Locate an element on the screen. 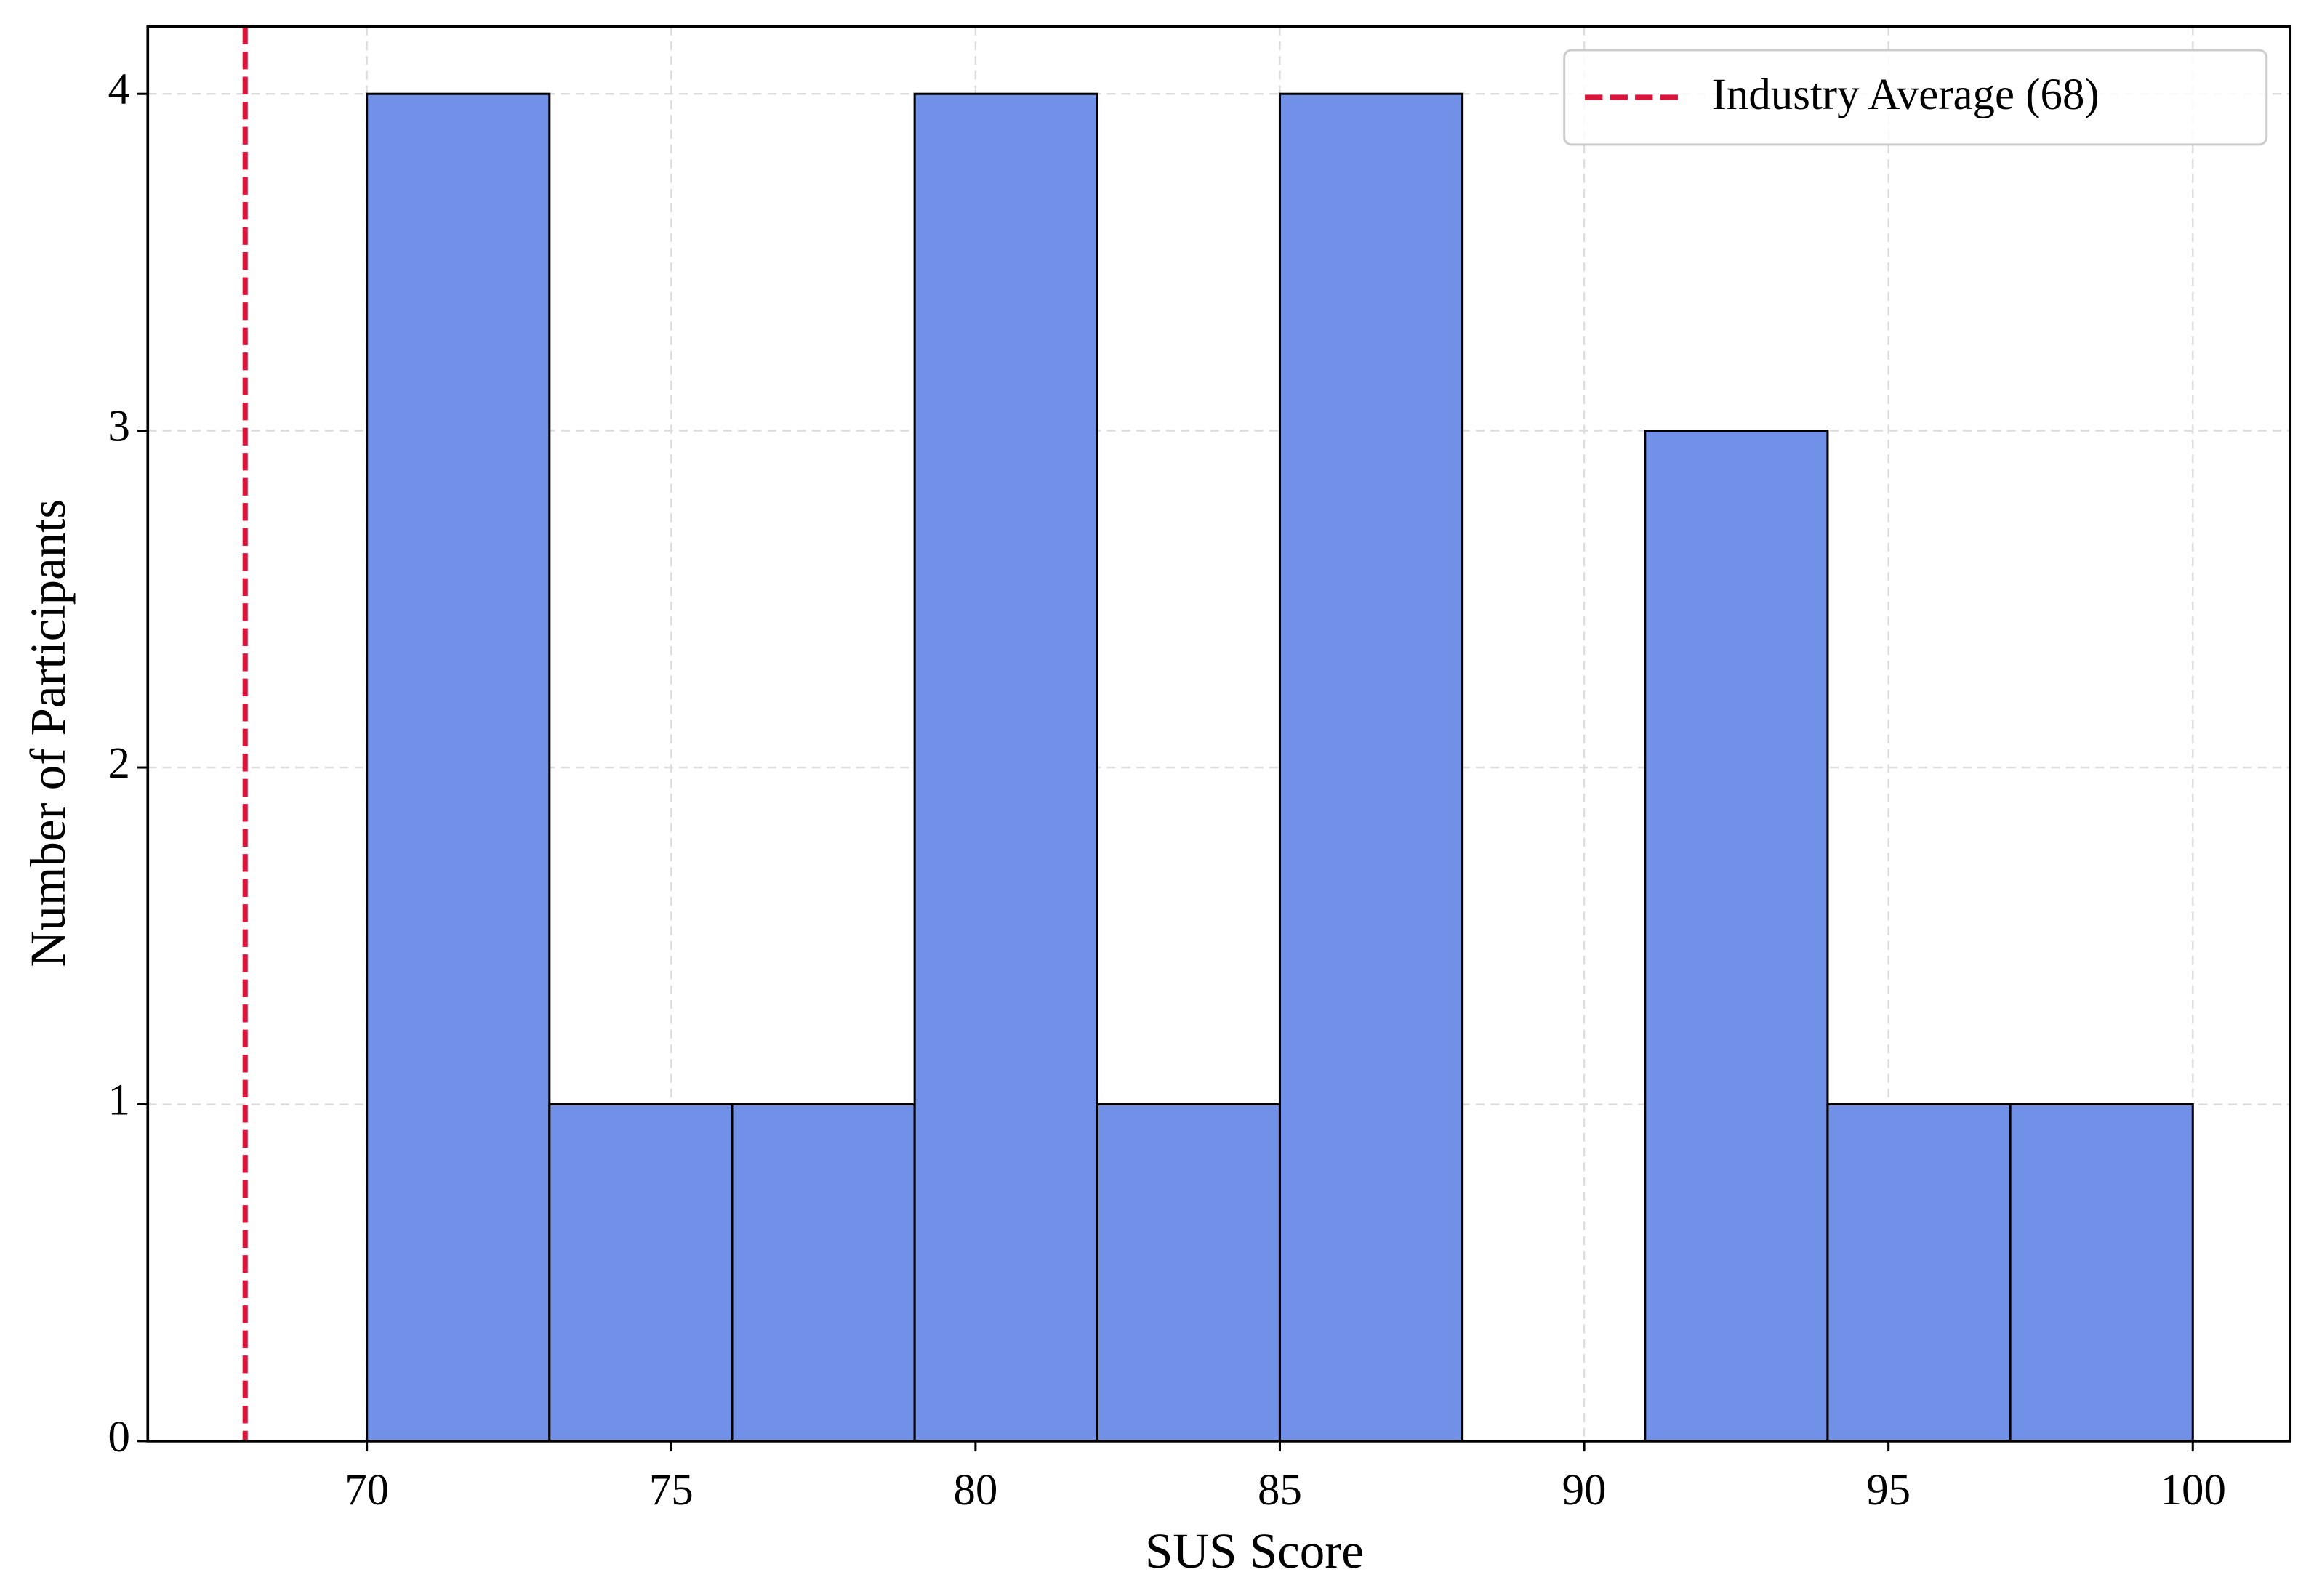 Image resolution: width=2314 pixels, height=1596 pixels. legend: Industry Average (68) is located at coordinates (1915, 97).